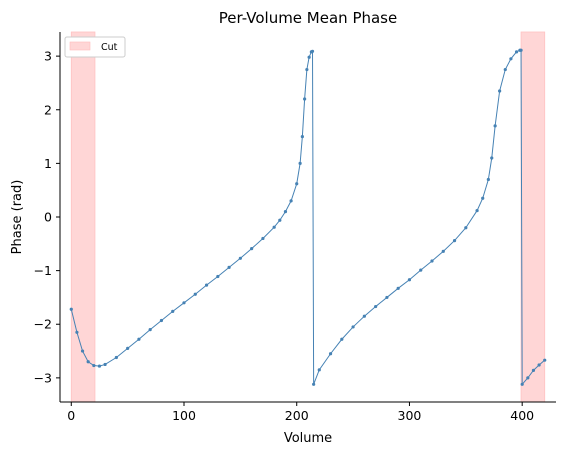  What do you see at coordinates (308, 438) in the screenshot?
I see `x-axis-label: Volume` at bounding box center [308, 438].